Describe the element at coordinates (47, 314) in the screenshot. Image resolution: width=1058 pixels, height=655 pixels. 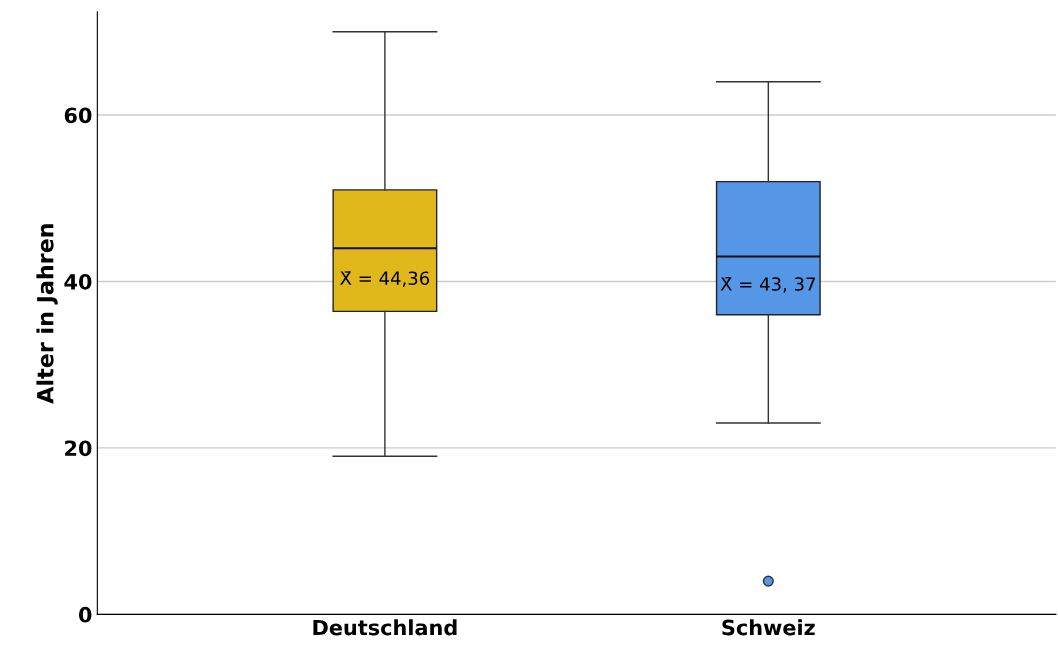
I see `y-axis-title: Alter in Jahren` at that location.